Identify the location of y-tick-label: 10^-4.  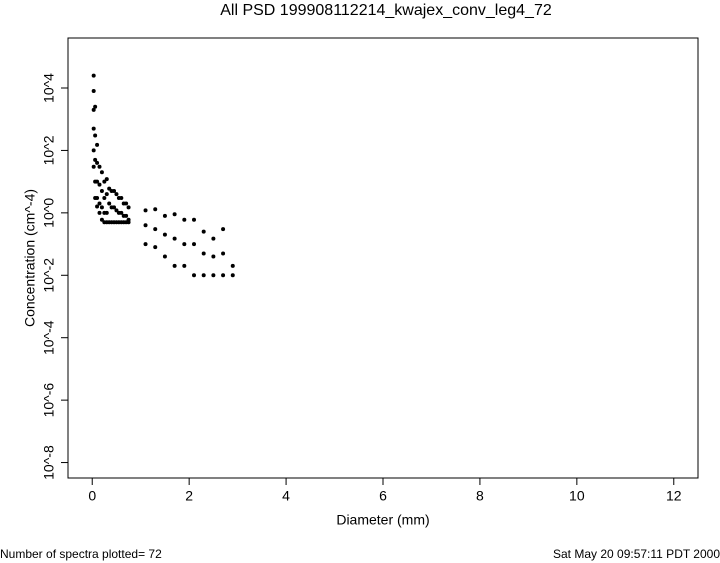
(49, 337).